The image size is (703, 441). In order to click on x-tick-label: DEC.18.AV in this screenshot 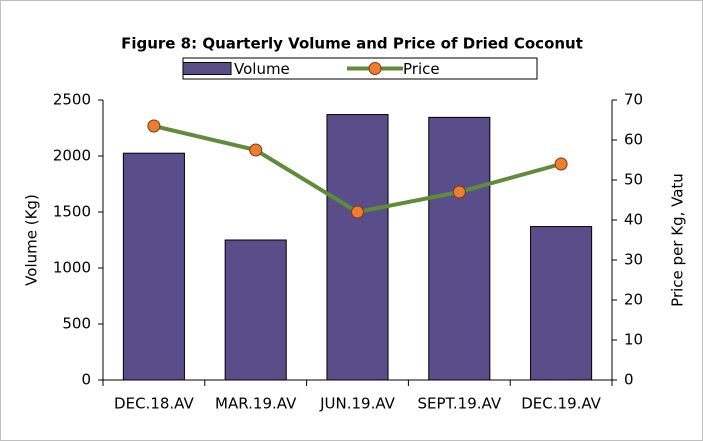, I will do `click(154, 404)`.